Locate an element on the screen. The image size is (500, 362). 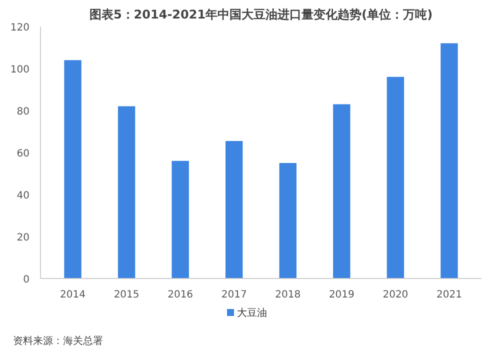
text: 资料来源：海关总署 is located at coordinates (58, 342).